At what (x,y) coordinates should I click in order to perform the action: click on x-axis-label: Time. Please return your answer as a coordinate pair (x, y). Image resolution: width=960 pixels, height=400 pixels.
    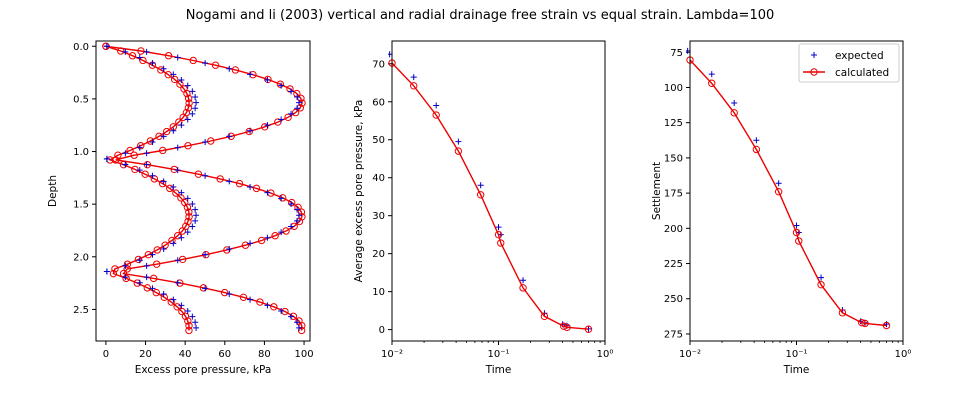
    Looking at the image, I should click on (498, 370).